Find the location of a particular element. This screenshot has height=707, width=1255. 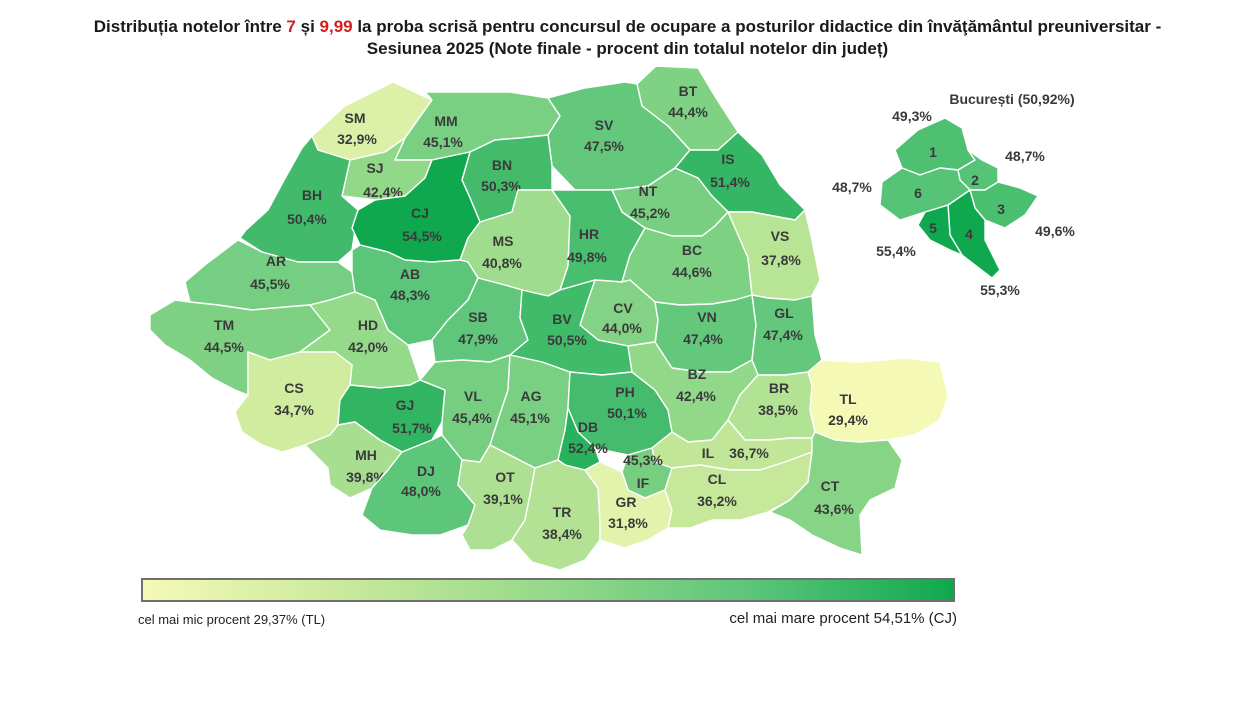

county-cj: CJ 54,5% is located at coordinates (416, 207).